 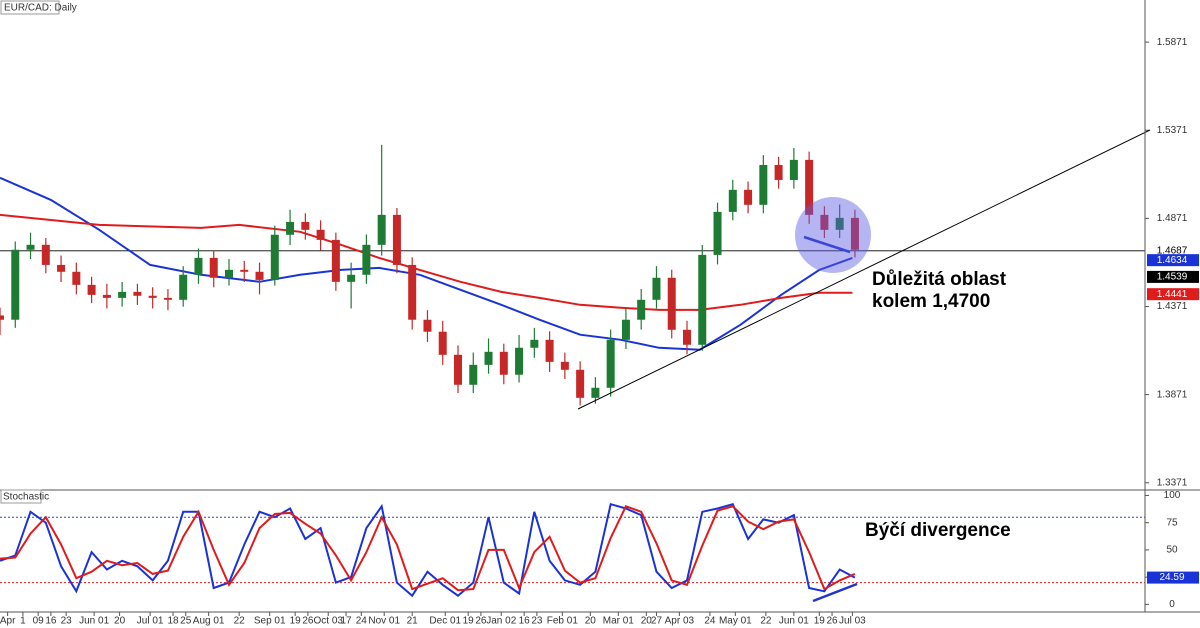 I want to click on panel-title: Stochastic, so click(x=26, y=497).